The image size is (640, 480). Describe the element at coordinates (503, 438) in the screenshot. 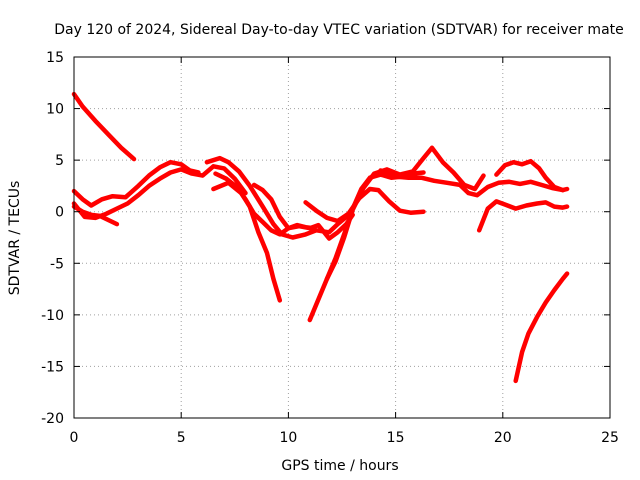

I see `x-tick-label: 20` at that location.